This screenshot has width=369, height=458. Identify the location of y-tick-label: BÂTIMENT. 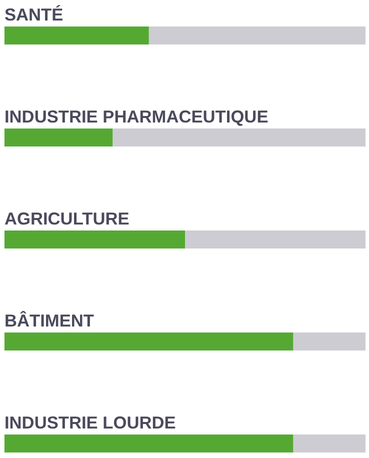
(49, 320).